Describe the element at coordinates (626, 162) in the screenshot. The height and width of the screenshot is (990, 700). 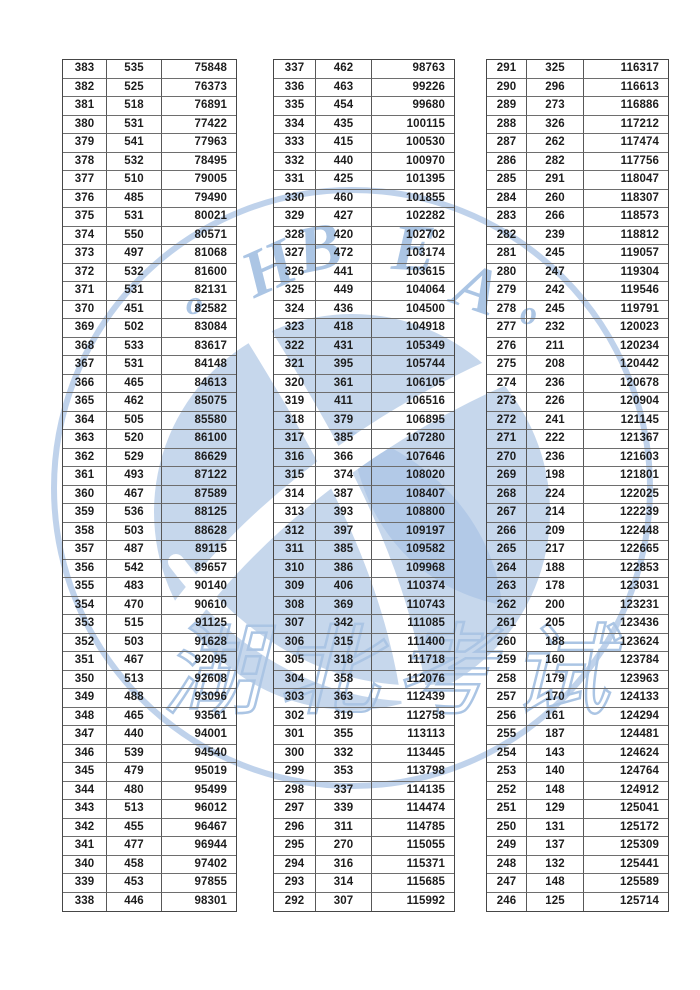
I see `table-cell-cumulative: 117756` at that location.